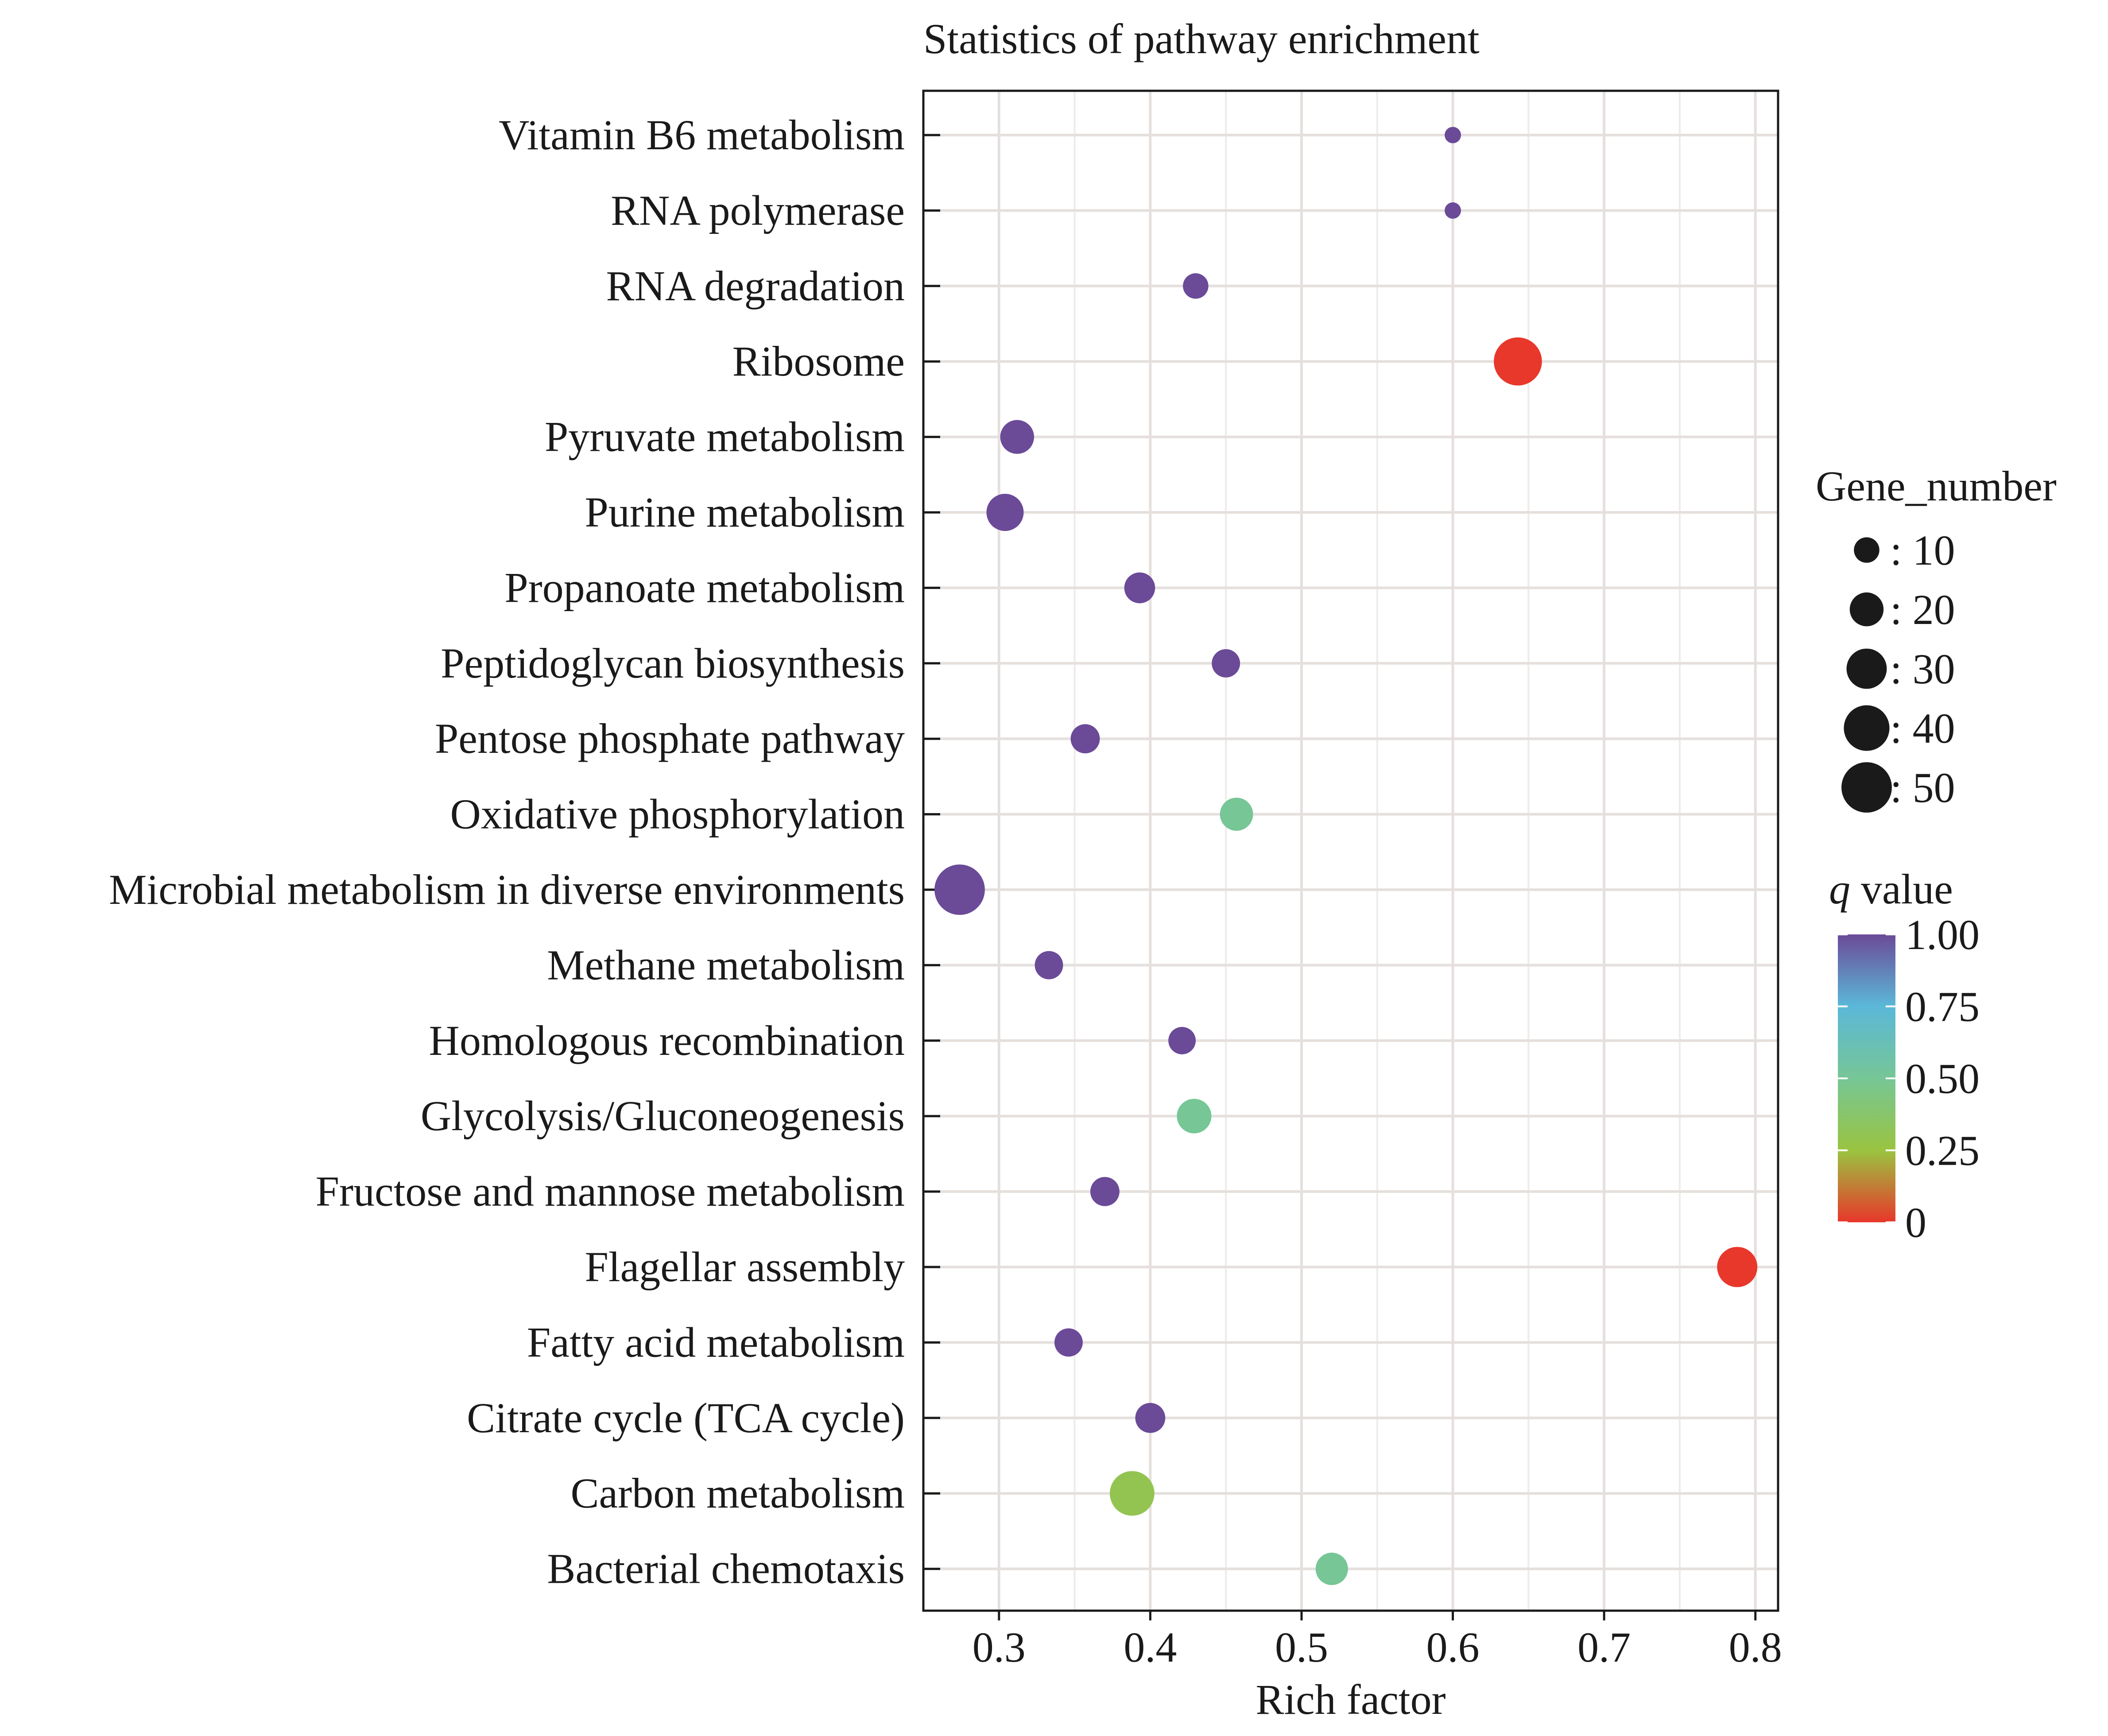 The width and height of the screenshot is (2108, 1736). Describe the element at coordinates (1905, 1055) in the screenshot. I see `q-value-legend: q value 1.00 0.75 0.50 0.25 0` at that location.